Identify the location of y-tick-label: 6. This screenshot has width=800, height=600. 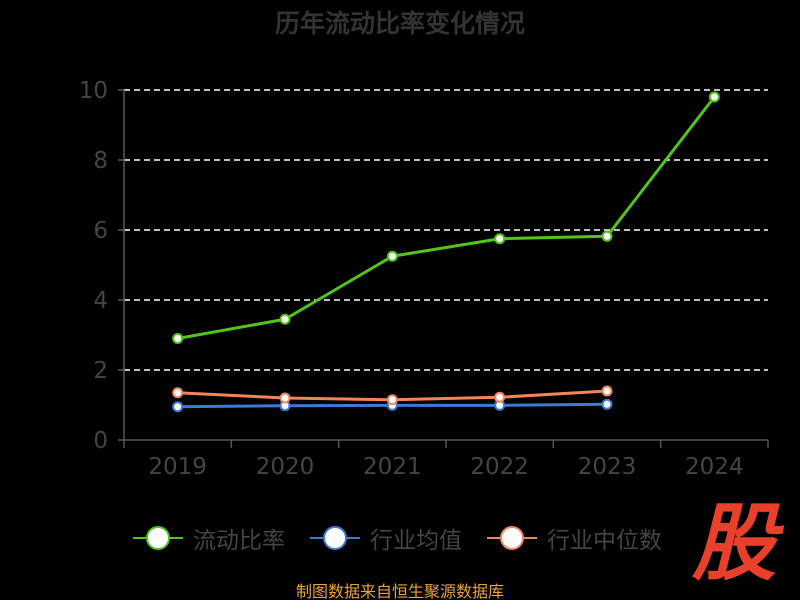
(100, 231).